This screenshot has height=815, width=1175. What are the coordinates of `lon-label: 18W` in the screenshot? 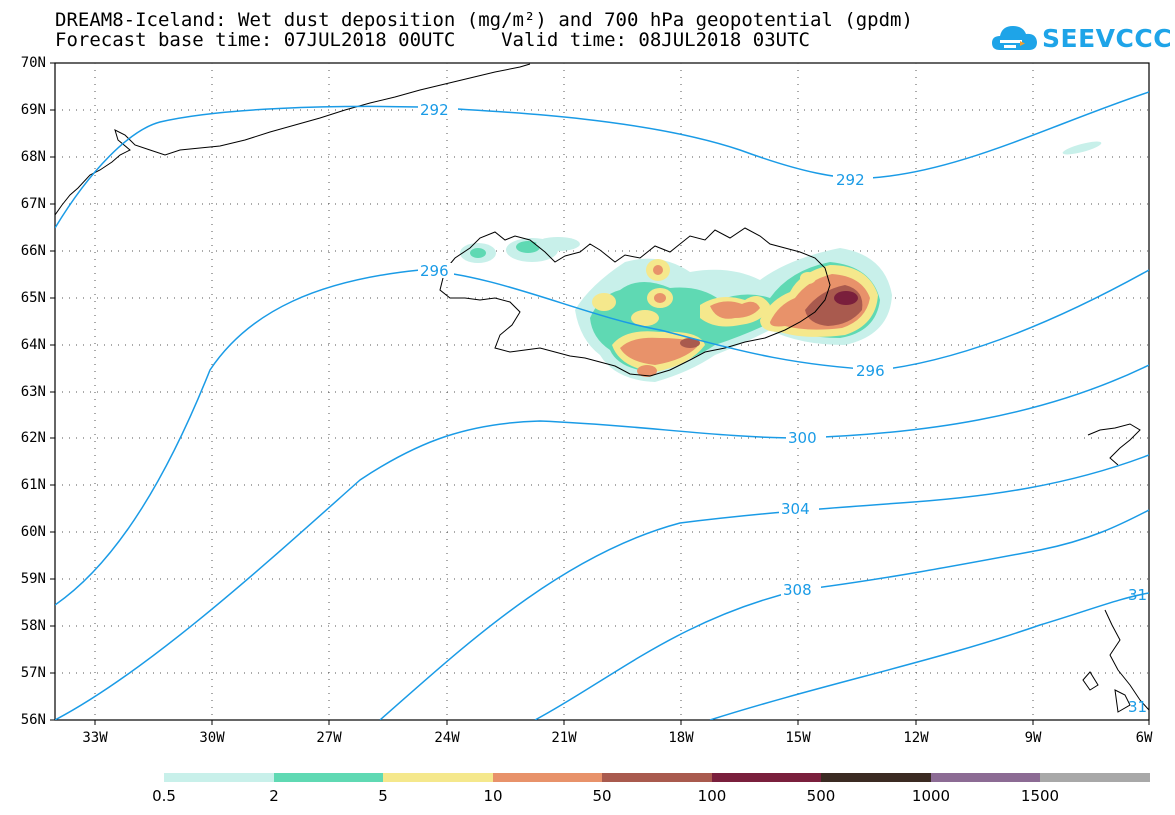 It's located at (681, 738).